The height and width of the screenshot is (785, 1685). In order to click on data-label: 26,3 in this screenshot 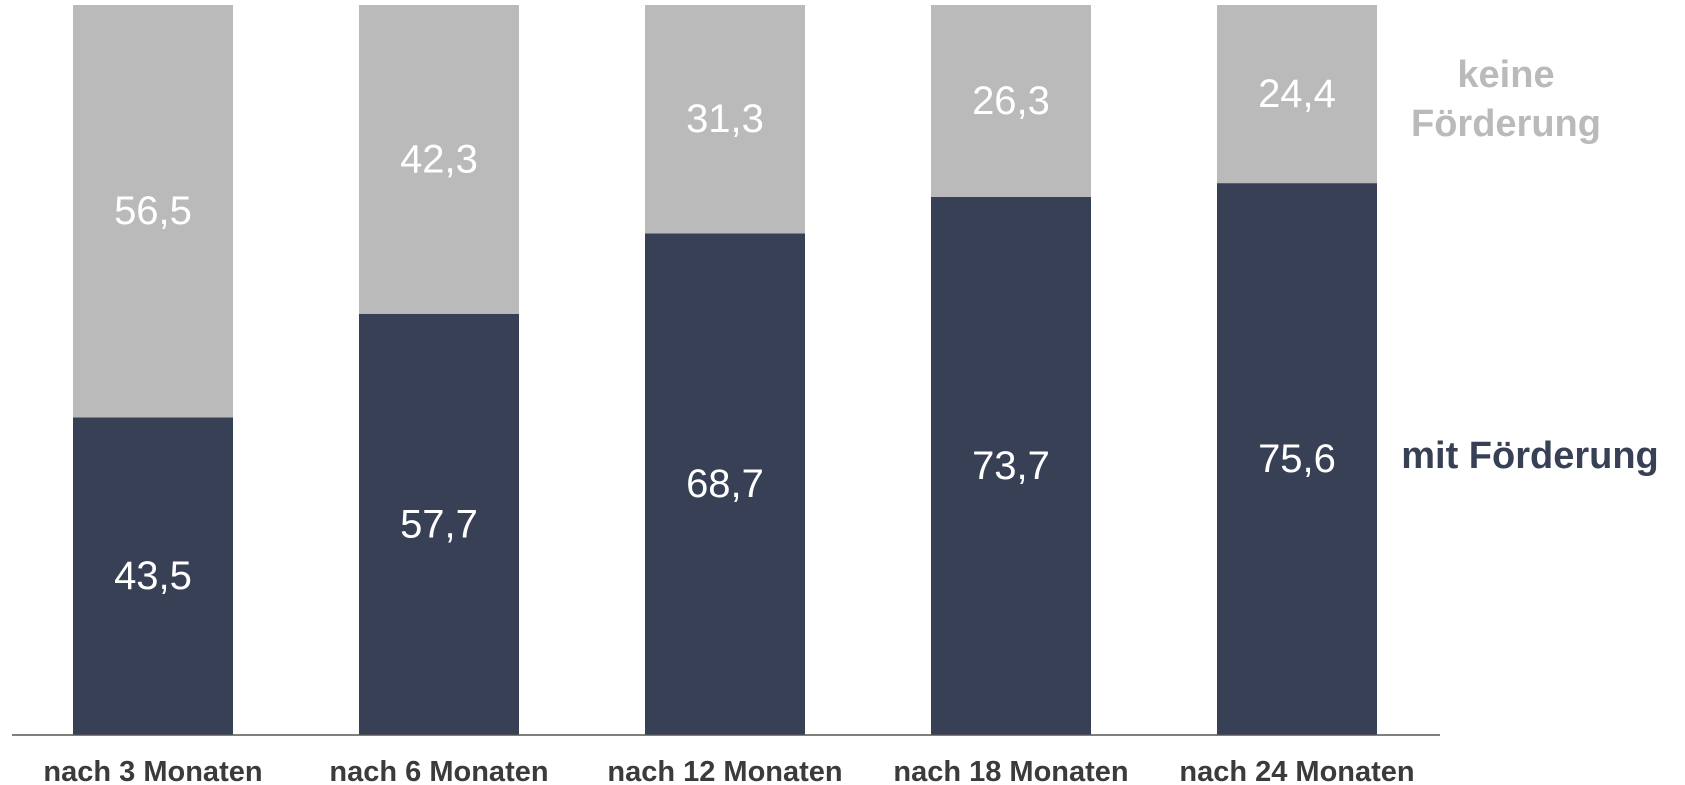, I will do `click(1011, 101)`.